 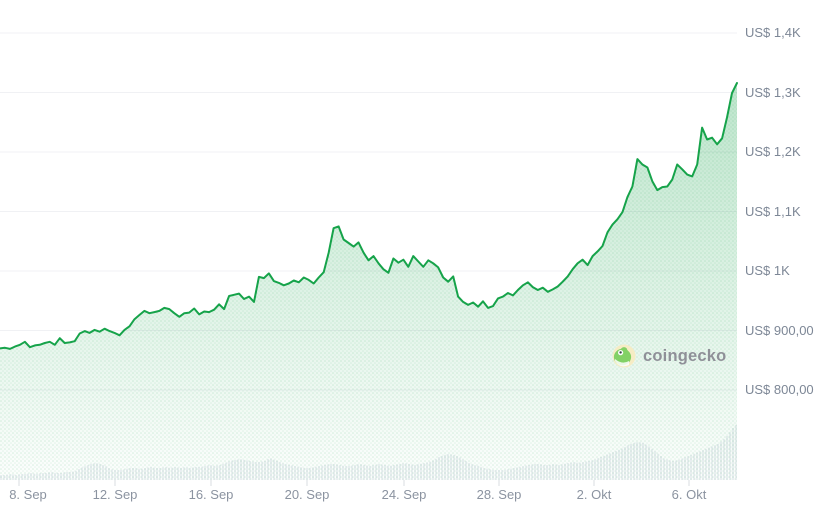 I want to click on x-axis-label: 8. Sep, so click(x=28, y=494).